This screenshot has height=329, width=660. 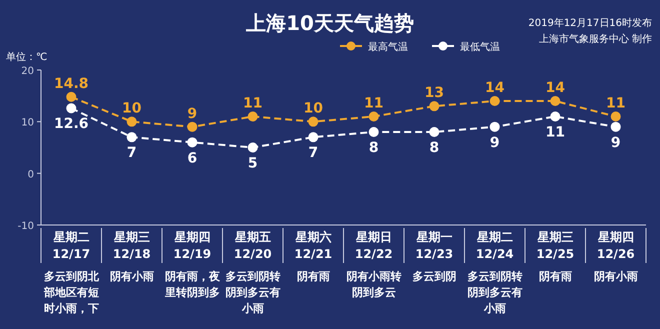 What do you see at coordinates (71, 292) in the screenshot?
I see `text: 多云到阴北部地区有短时小雨，下` at bounding box center [71, 292].